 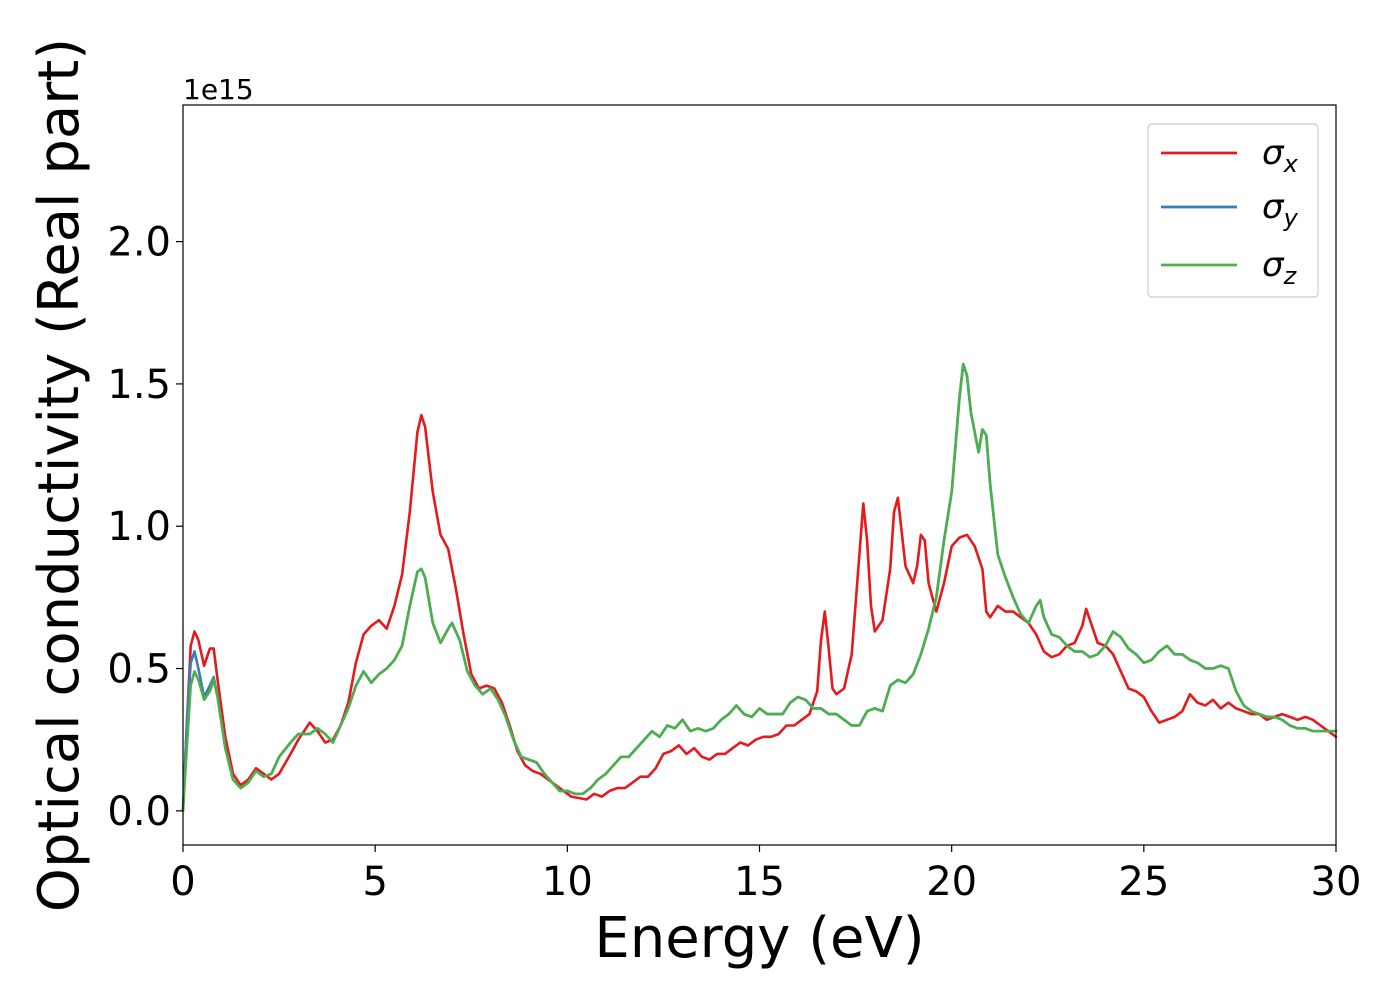 What do you see at coordinates (759, 882) in the screenshot?
I see `x-tick-label: 15` at bounding box center [759, 882].